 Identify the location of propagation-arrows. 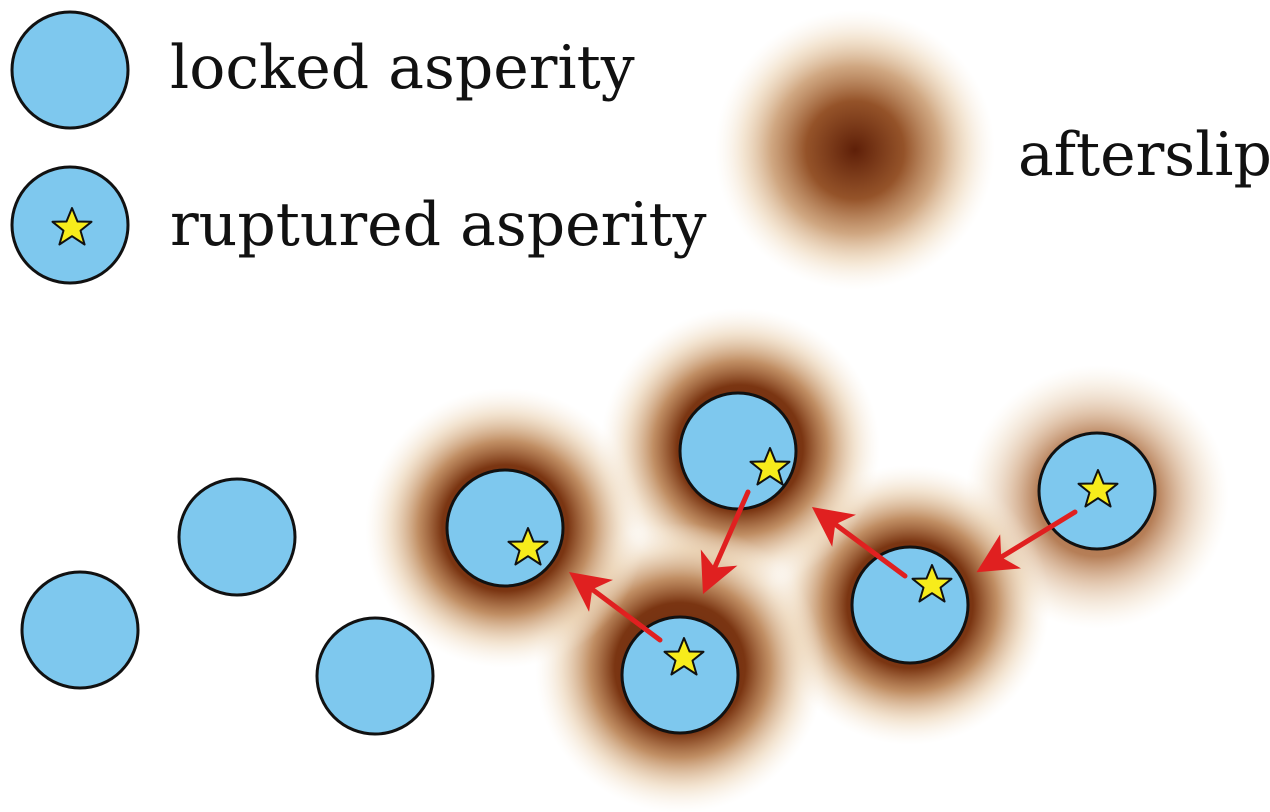
(823, 566).